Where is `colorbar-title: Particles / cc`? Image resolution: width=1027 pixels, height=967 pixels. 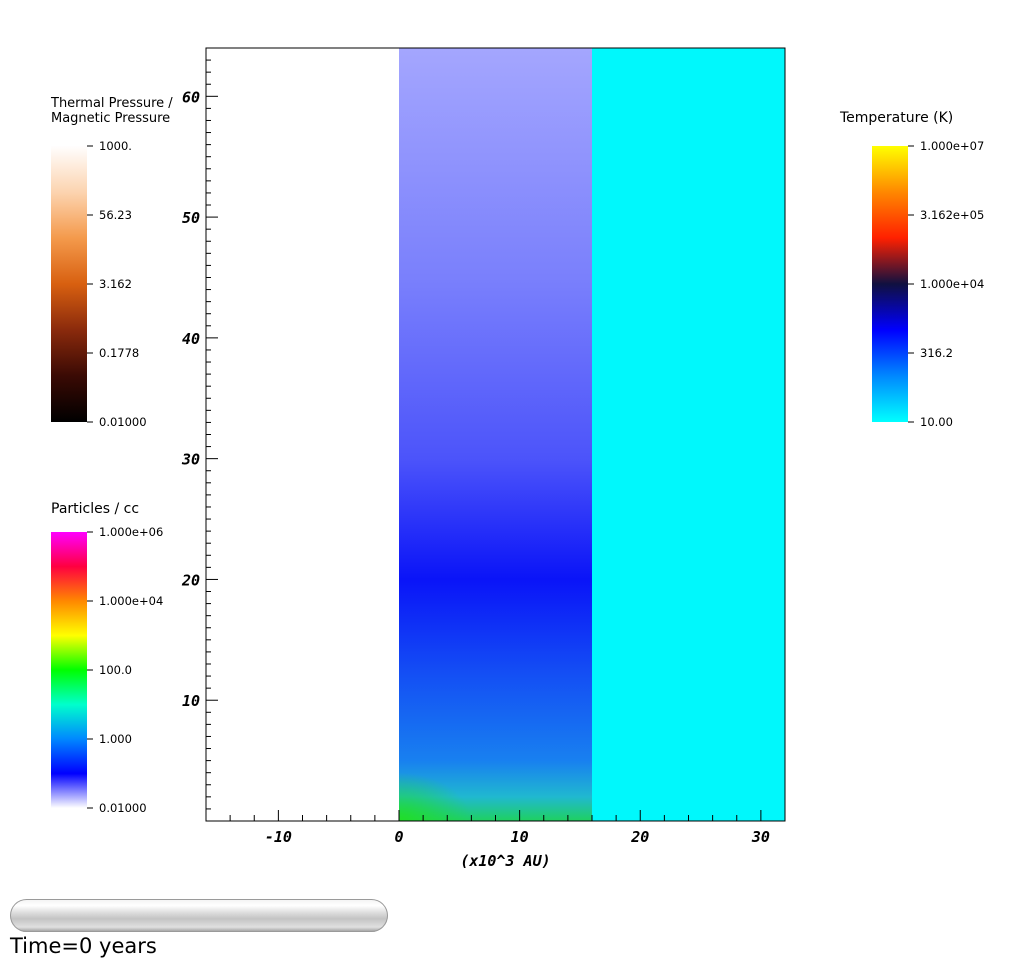
colorbar-title: Particles / cc is located at coordinates (95, 509).